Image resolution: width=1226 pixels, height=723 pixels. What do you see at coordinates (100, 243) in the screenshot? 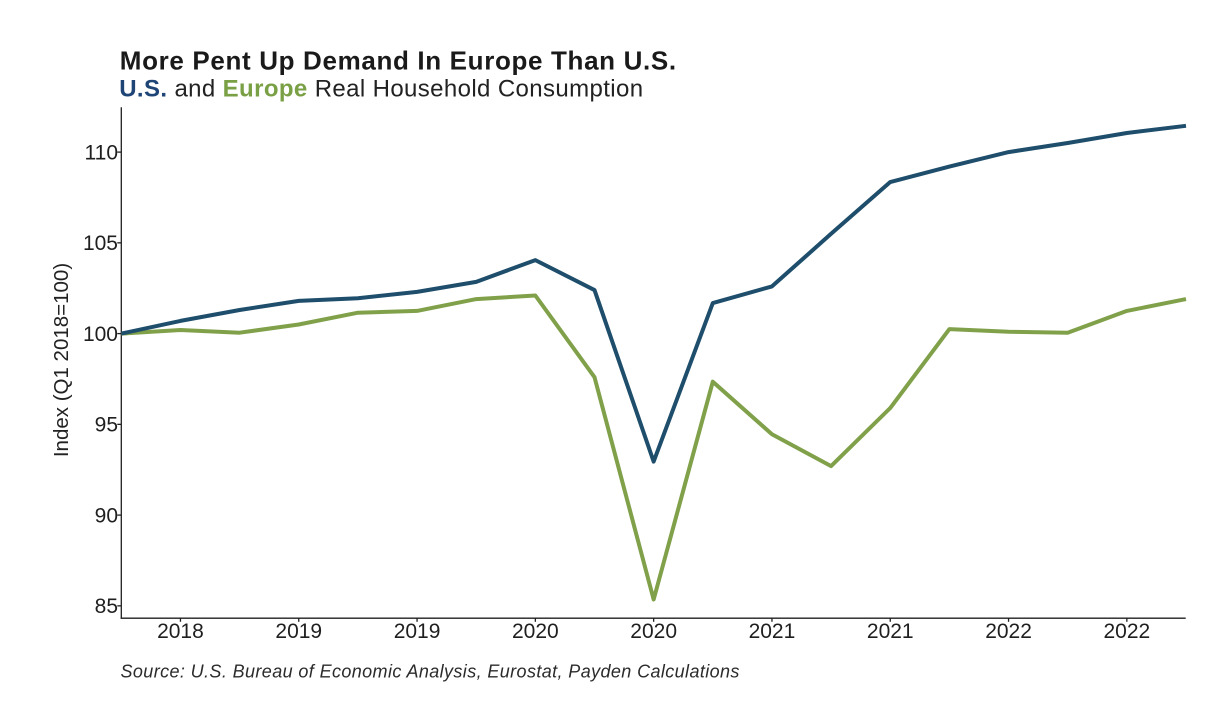
I see `svg-text: 105` at bounding box center [100, 243].